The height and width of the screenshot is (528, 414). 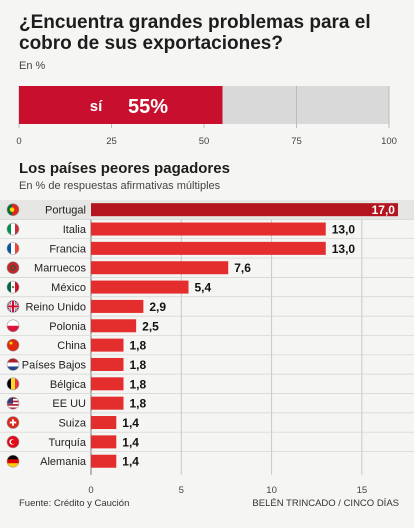 I want to click on top-tick-label: 100, so click(x=389, y=141).